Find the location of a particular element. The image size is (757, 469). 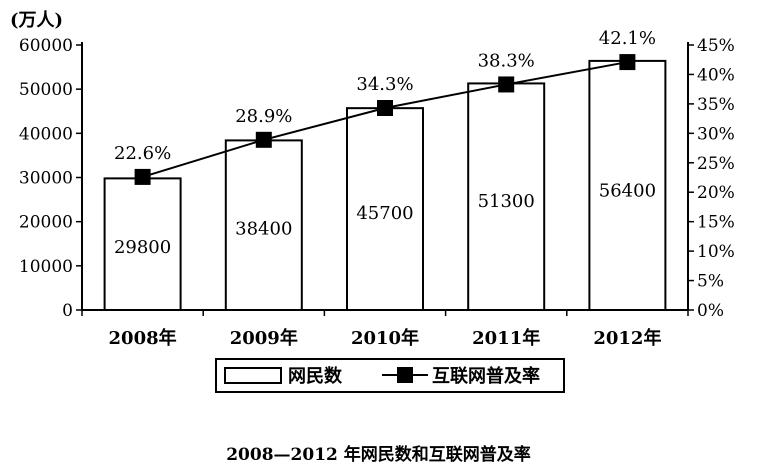

right-tick-label: 5% is located at coordinates (710, 282).